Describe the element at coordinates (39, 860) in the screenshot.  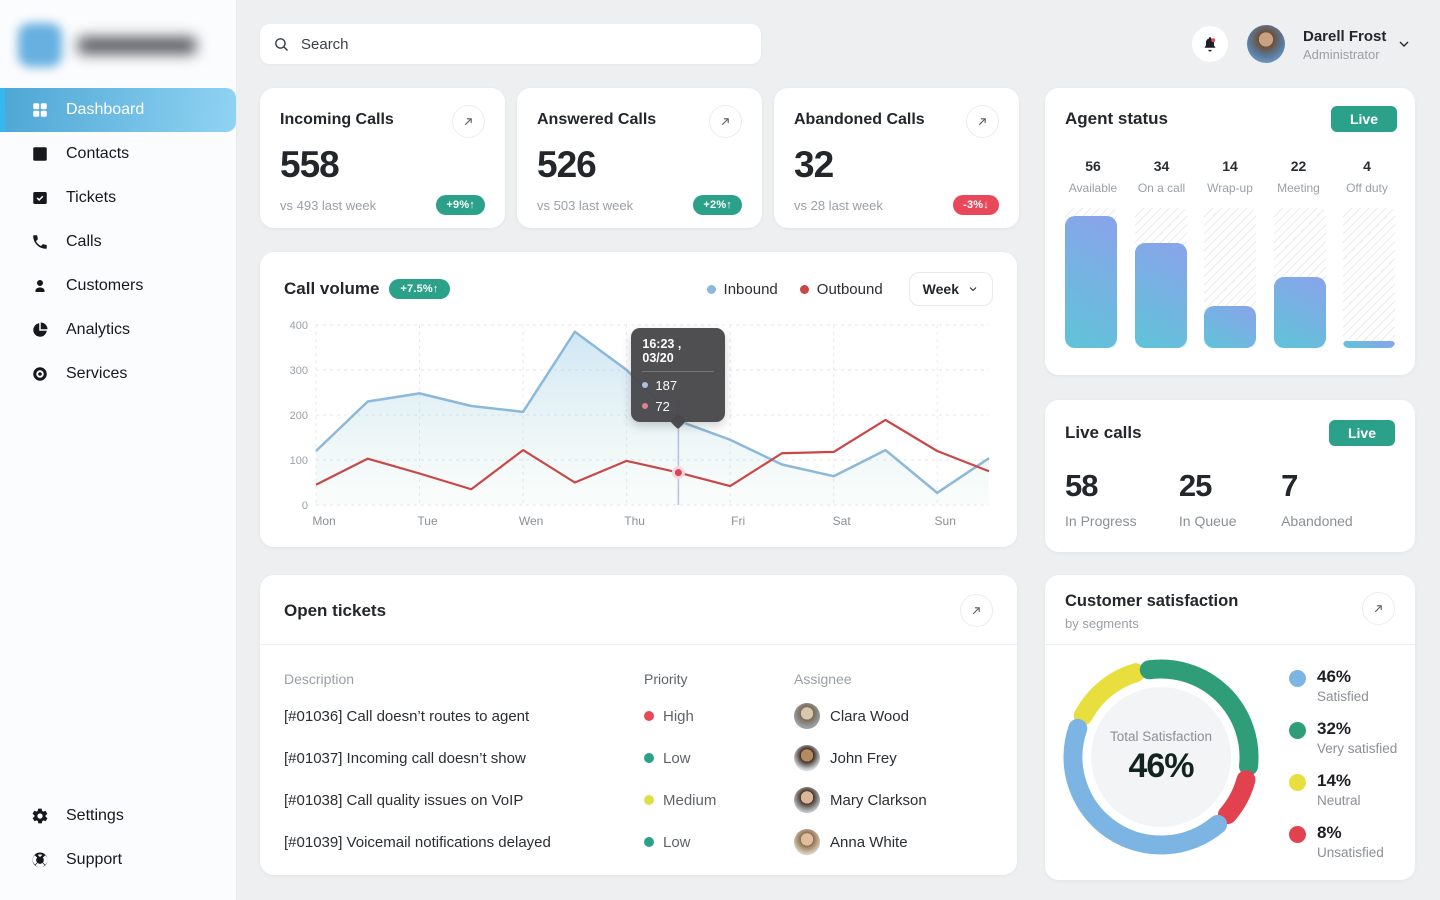
I see `lifebuoy-icon` at that location.